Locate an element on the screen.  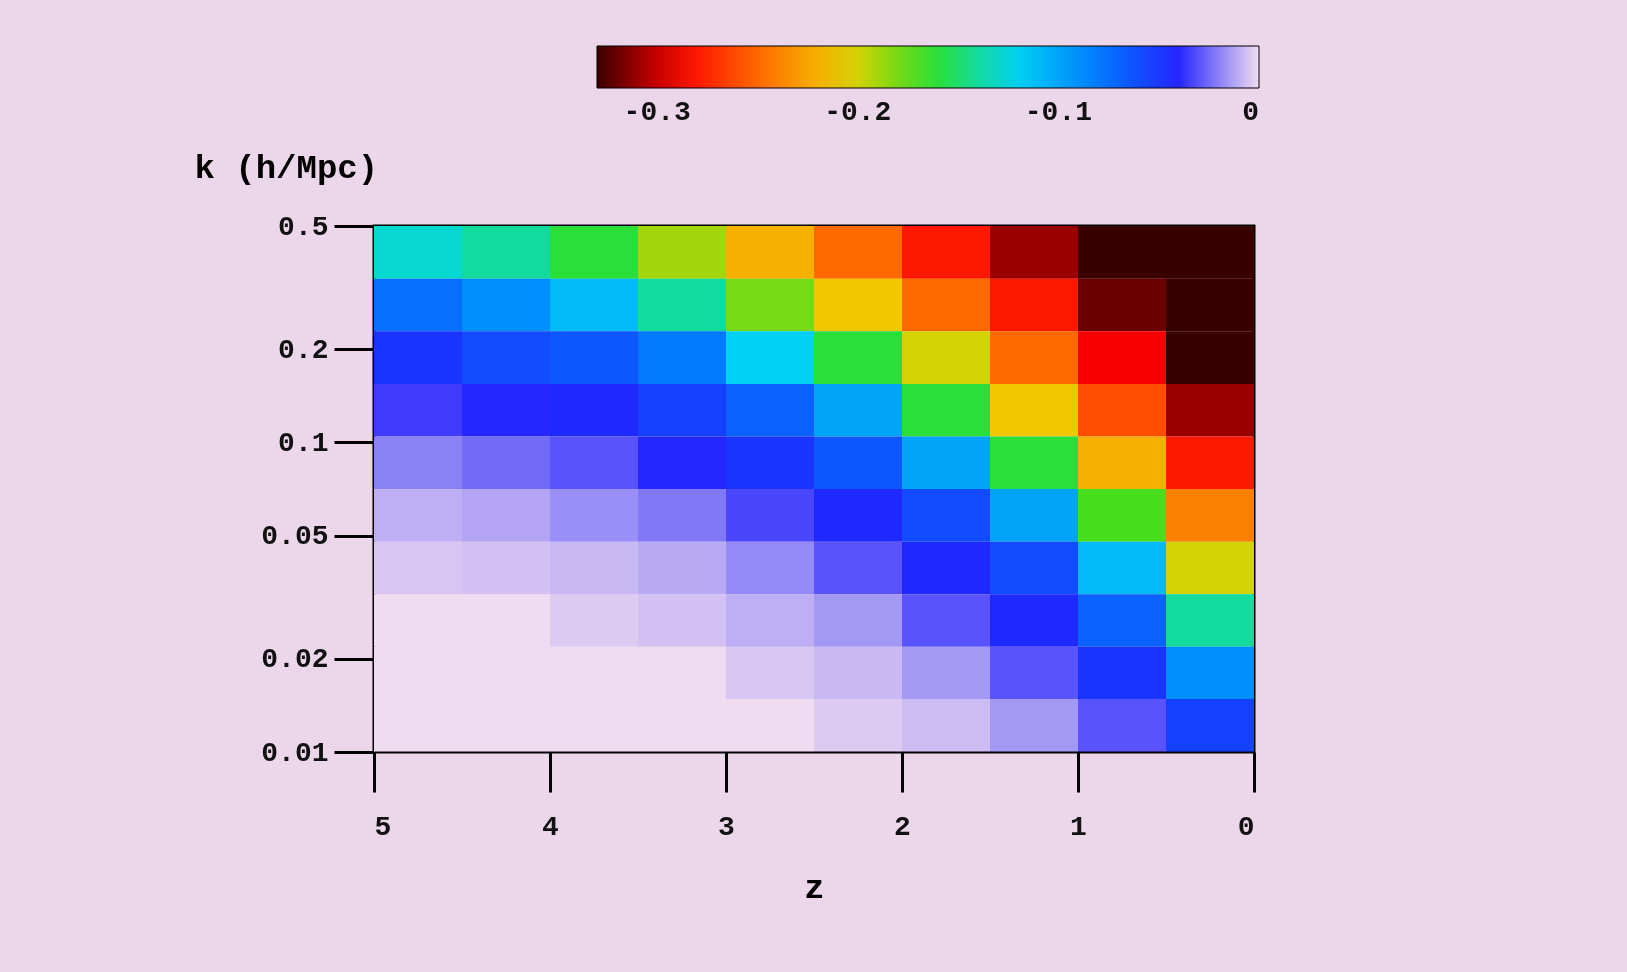
y-tick-label: 0.1 is located at coordinates (303, 443).